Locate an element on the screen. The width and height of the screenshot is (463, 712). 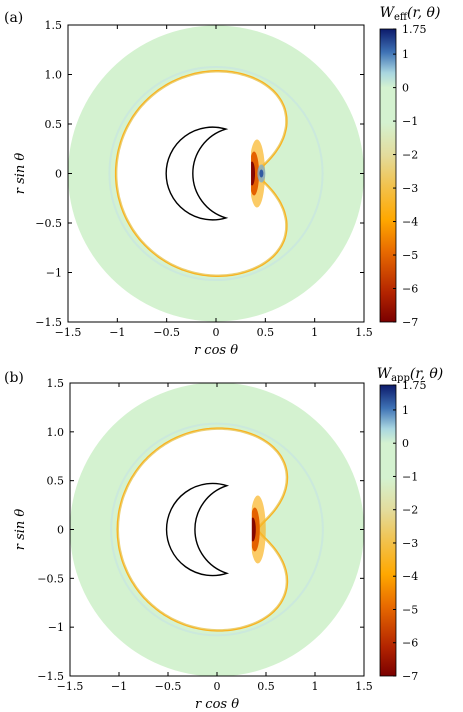
colorbar-title: Wapp(r, θ) is located at coordinates (410, 375).